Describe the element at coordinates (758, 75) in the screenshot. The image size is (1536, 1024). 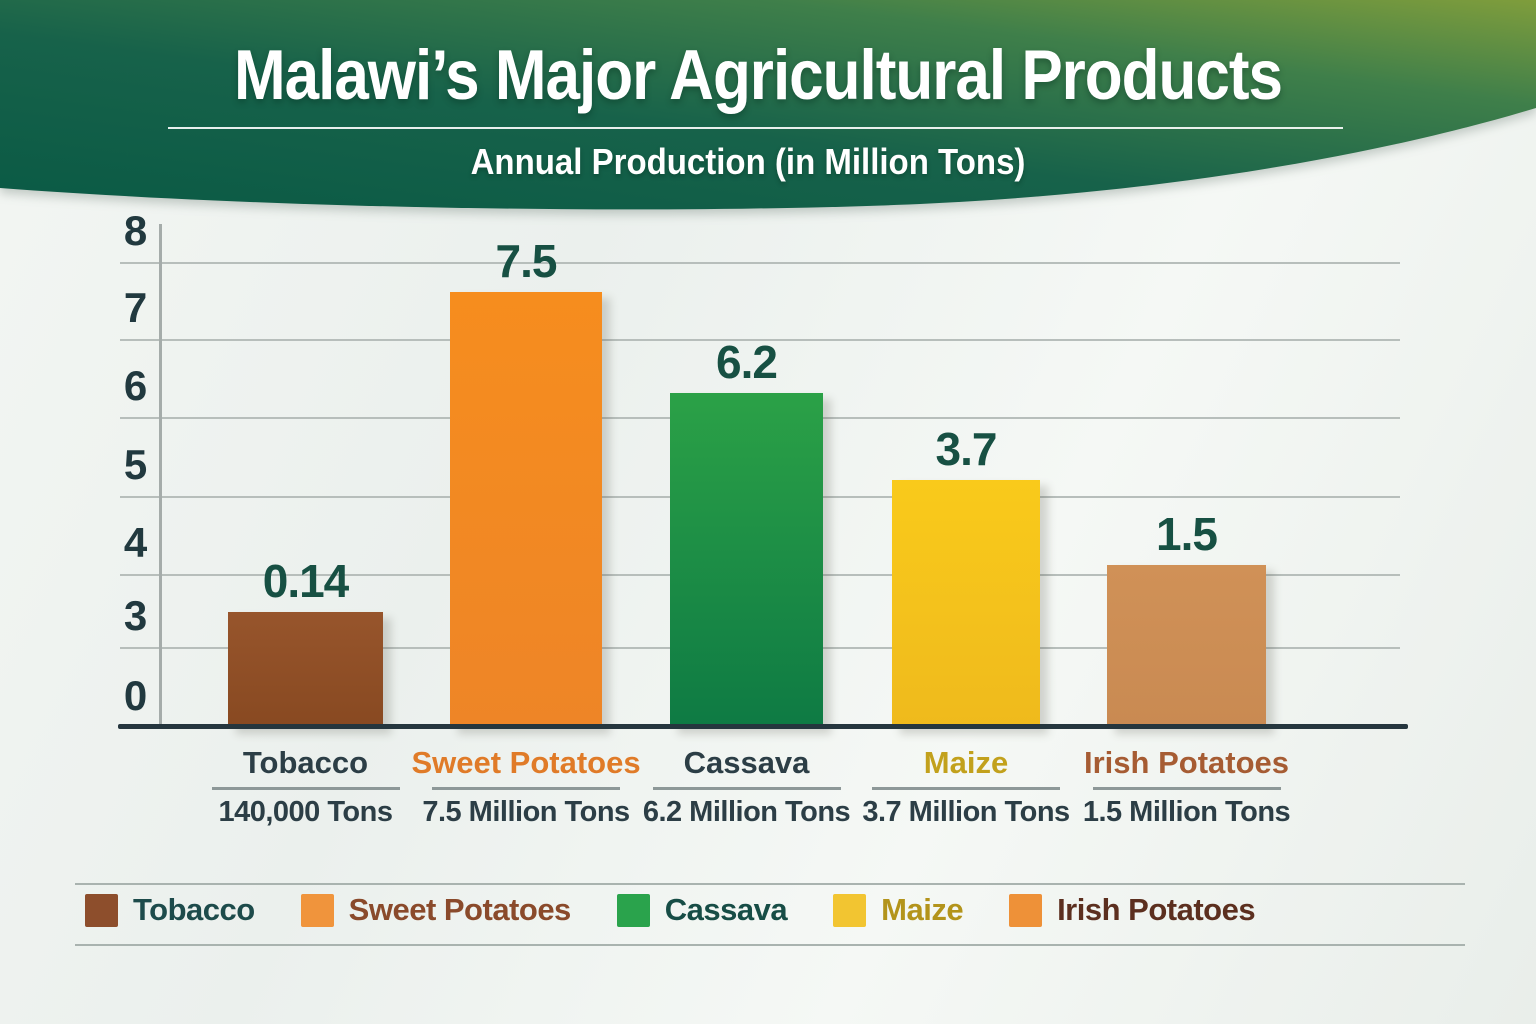
I see `page-title: Malawi’s Major Agricultural Products` at that location.